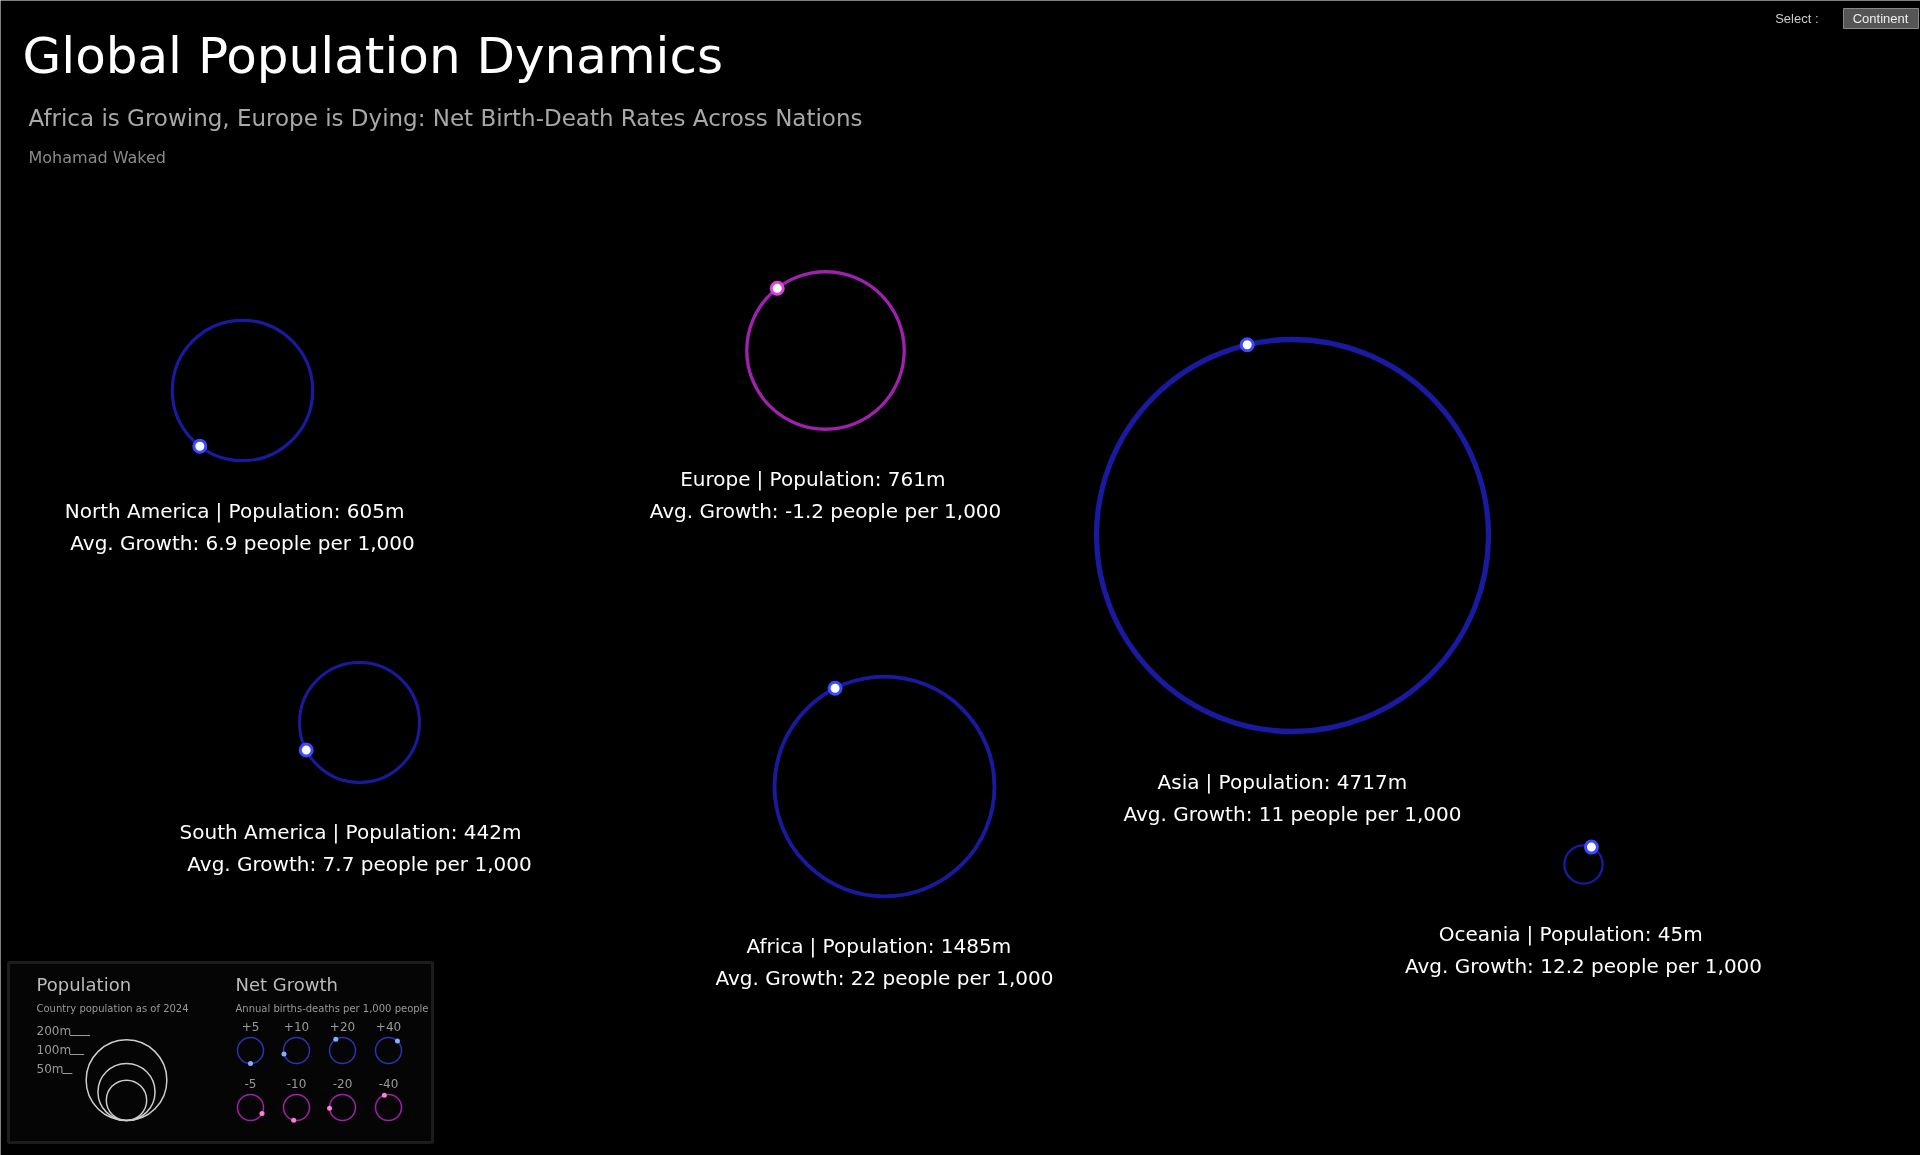  Describe the element at coordinates (1292, 813) in the screenshot. I see `data-label: Avg. Growth: 11 people per 1,000` at that location.